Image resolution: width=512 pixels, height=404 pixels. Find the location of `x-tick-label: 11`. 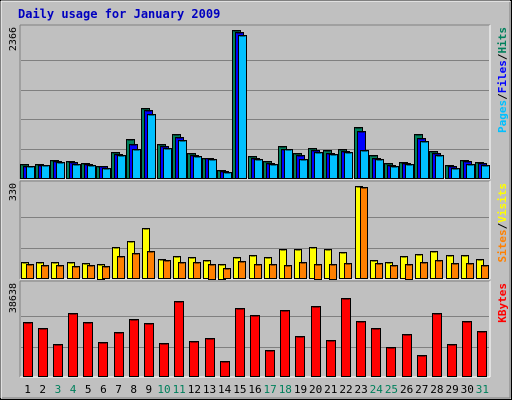

x-tick-label: 11 is located at coordinates (179, 389).